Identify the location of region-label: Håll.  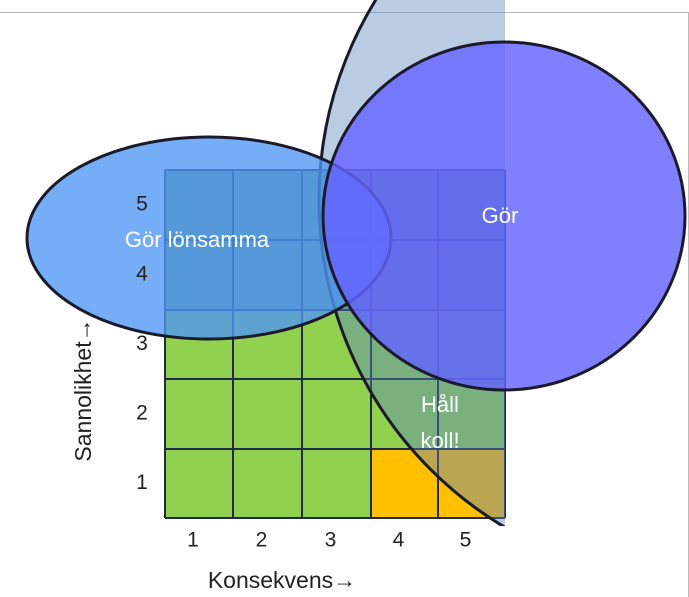
(440, 404).